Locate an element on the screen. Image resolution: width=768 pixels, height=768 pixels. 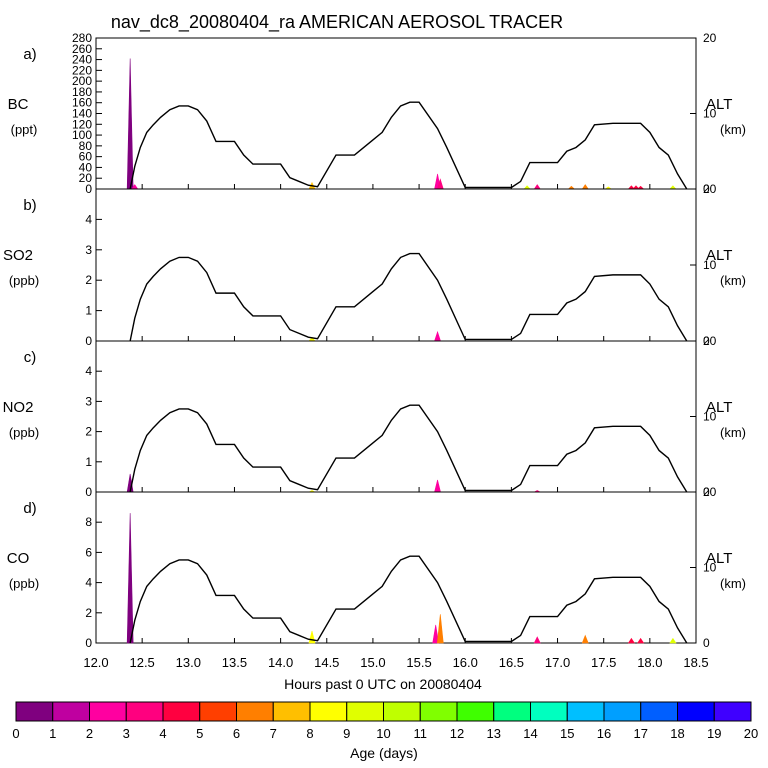
panel-id-label: c) is located at coordinates (30, 357).